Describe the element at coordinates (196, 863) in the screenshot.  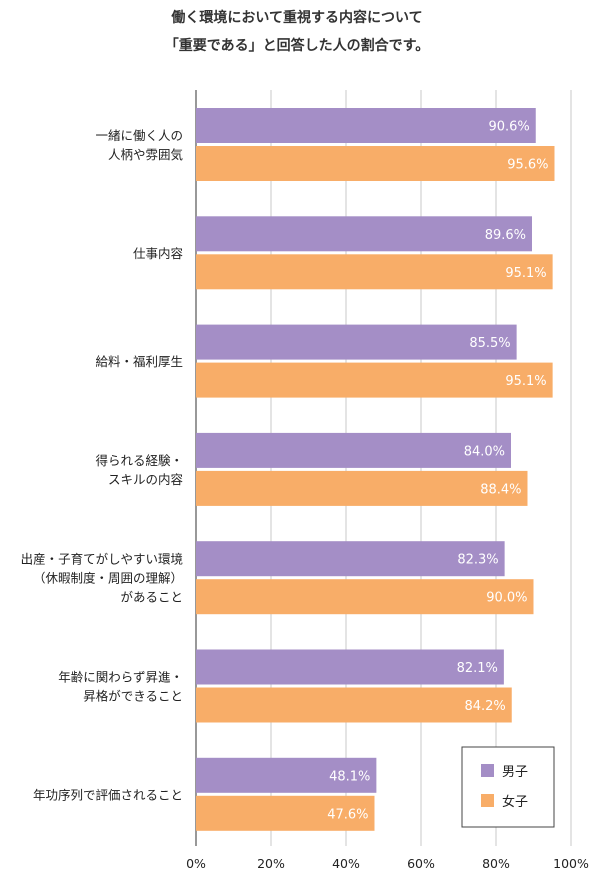
I see `x-tick-label: 0%` at that location.